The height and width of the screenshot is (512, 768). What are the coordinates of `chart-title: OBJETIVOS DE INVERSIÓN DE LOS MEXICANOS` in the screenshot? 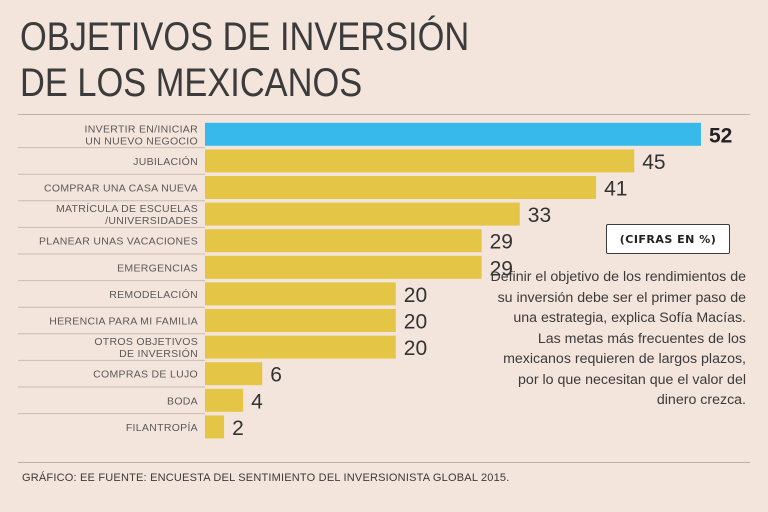 It's located at (261, 60).